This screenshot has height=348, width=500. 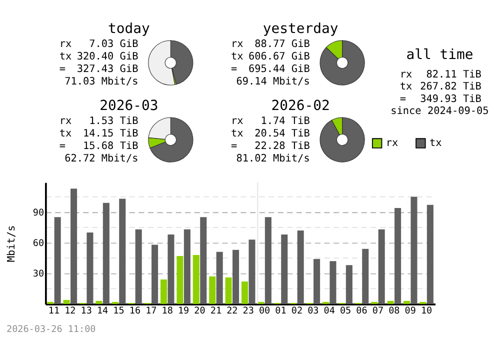 What do you see at coordinates (300, 106) in the screenshot?
I see `chart-title: 2026-02` at bounding box center [300, 106].